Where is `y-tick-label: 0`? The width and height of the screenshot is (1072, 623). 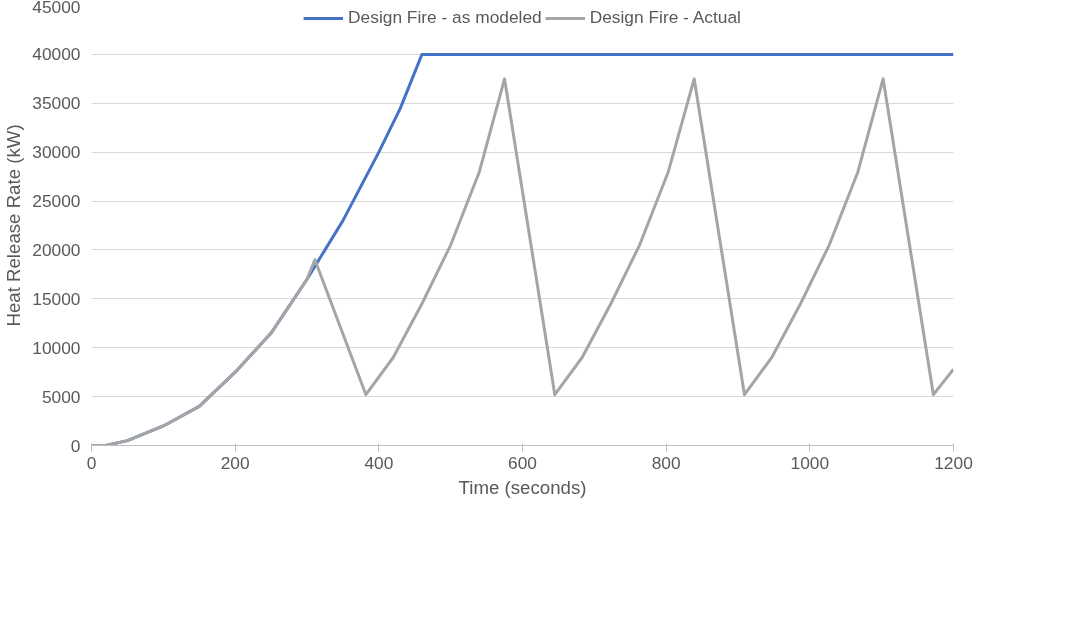 y-tick-label: 0 is located at coordinates (75, 445).